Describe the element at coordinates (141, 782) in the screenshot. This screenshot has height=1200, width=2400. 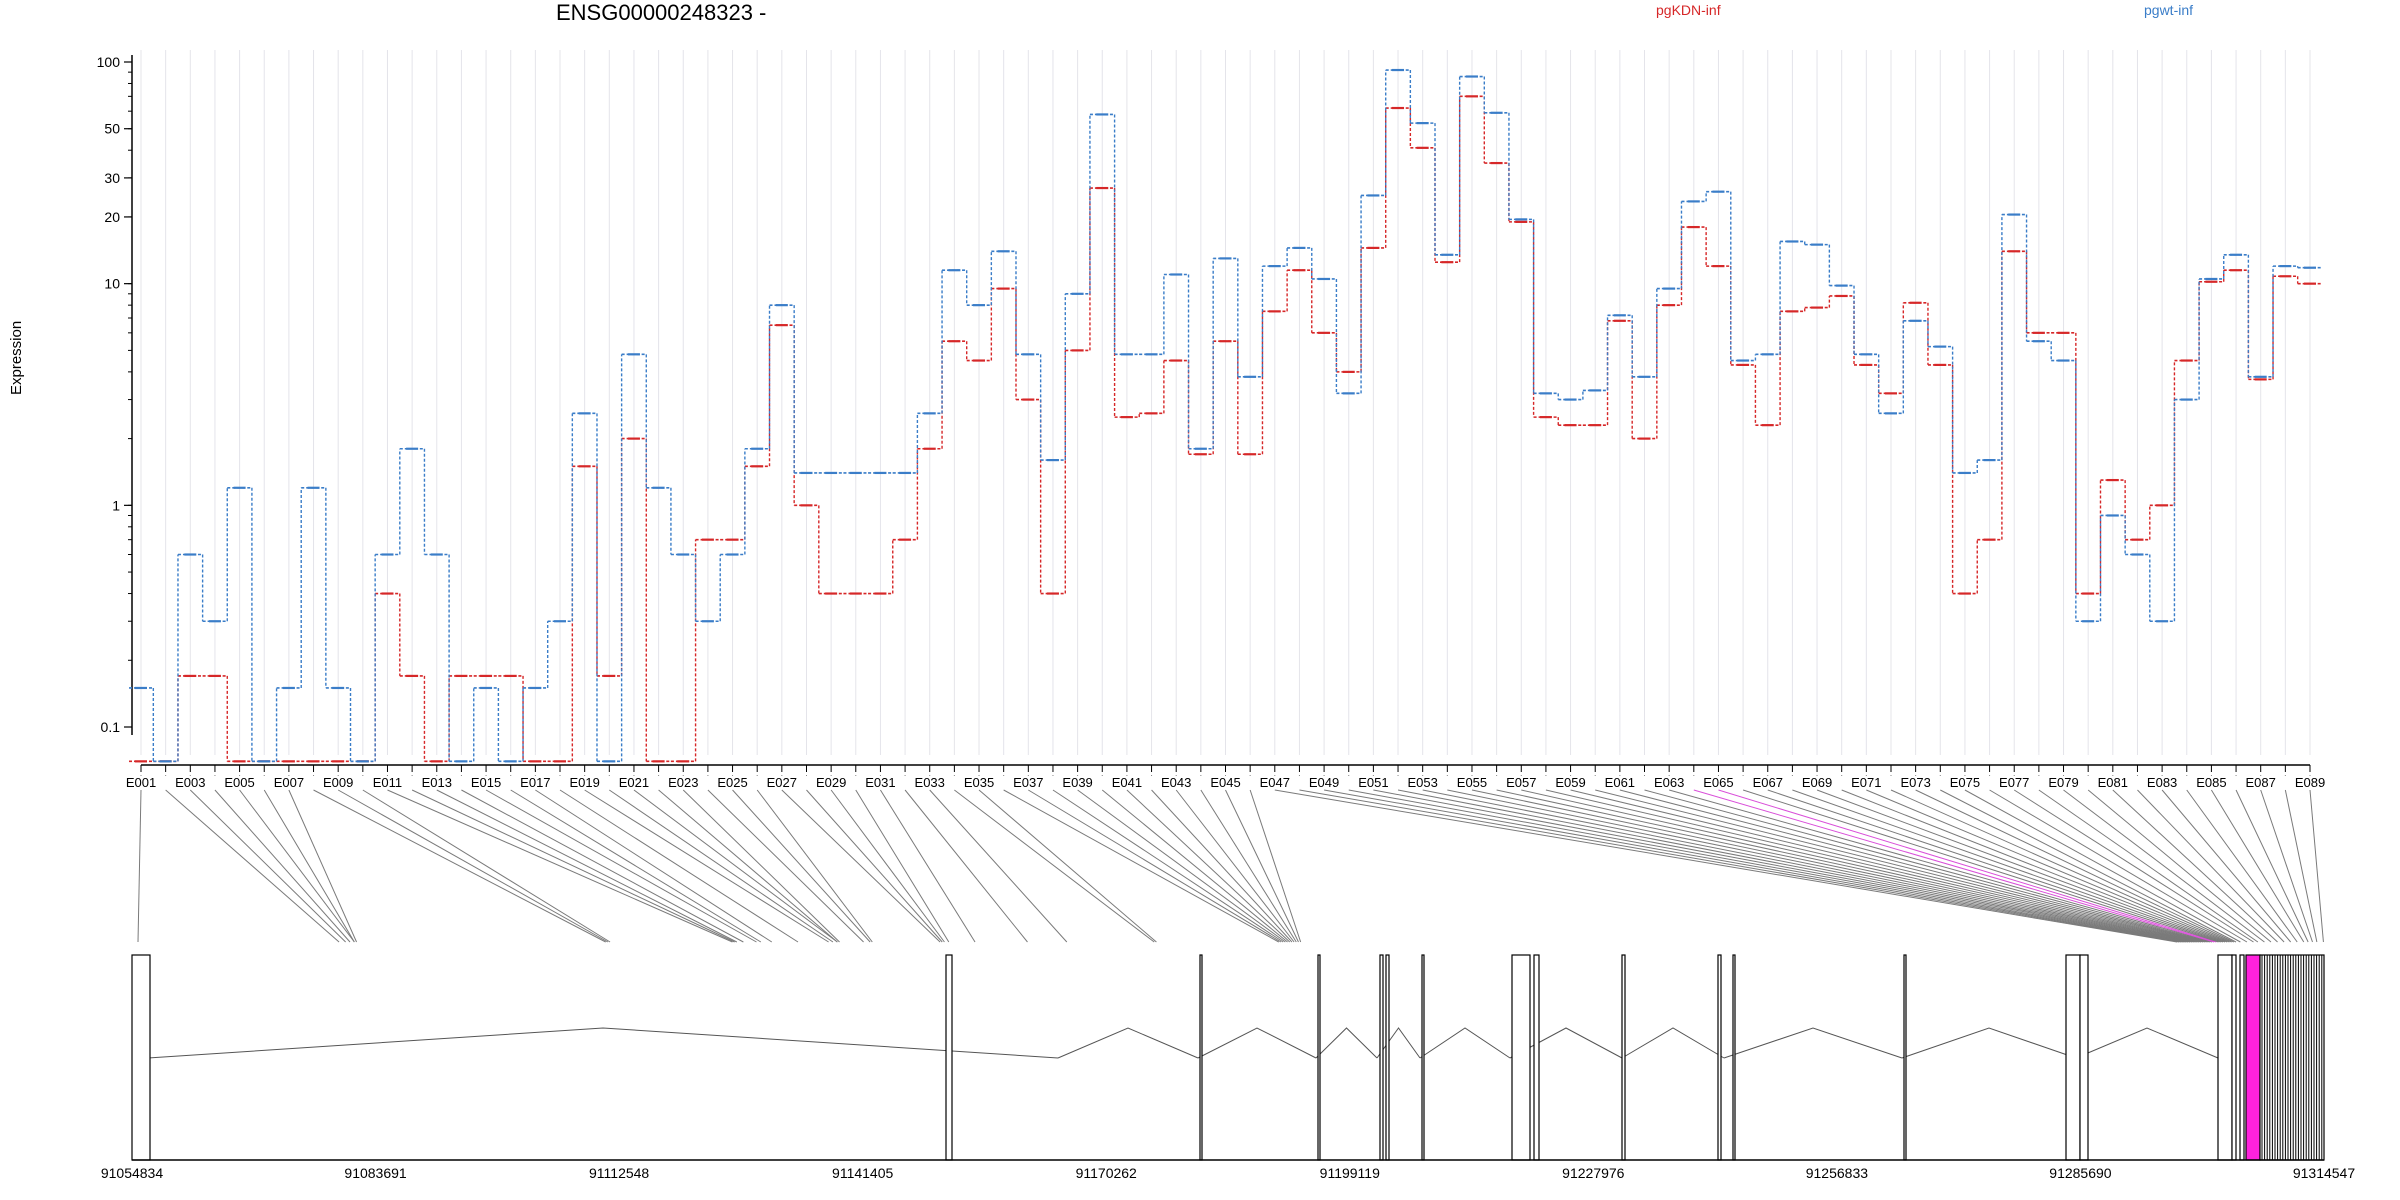
I see `x-tick-label: E001` at that location.